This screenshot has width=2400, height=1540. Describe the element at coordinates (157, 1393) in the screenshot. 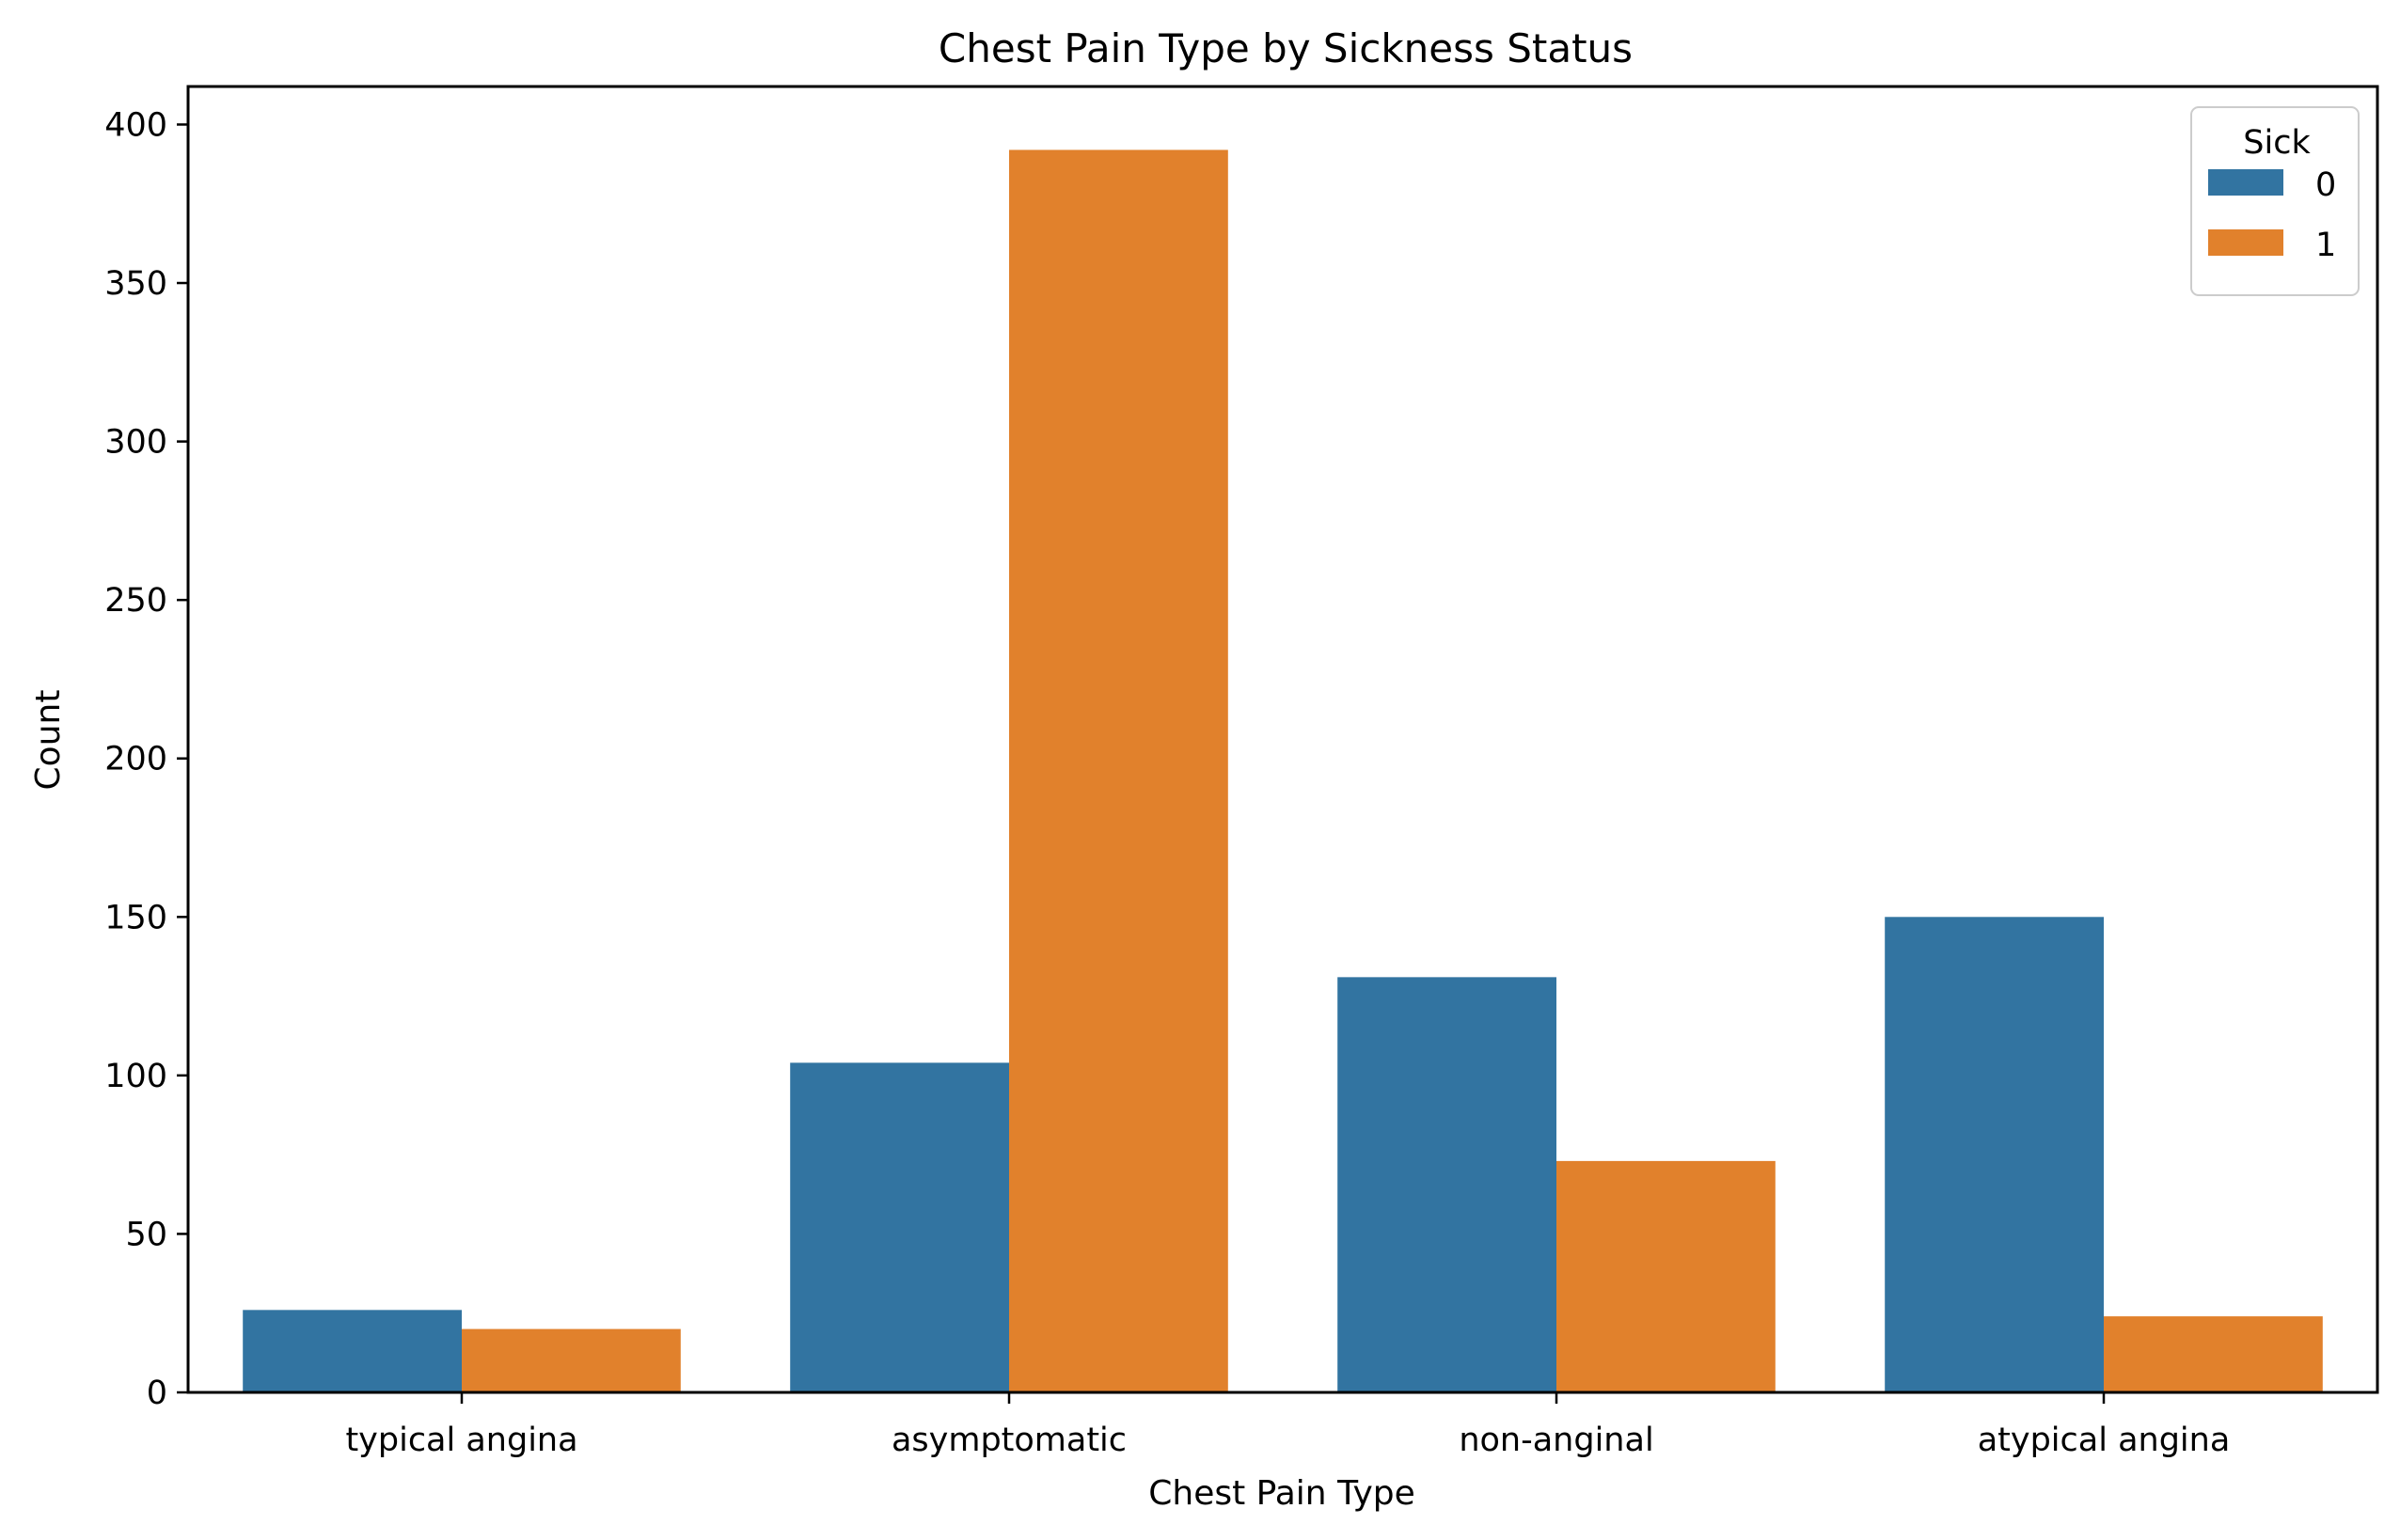

I see `y-tick-label: 0` at that location.